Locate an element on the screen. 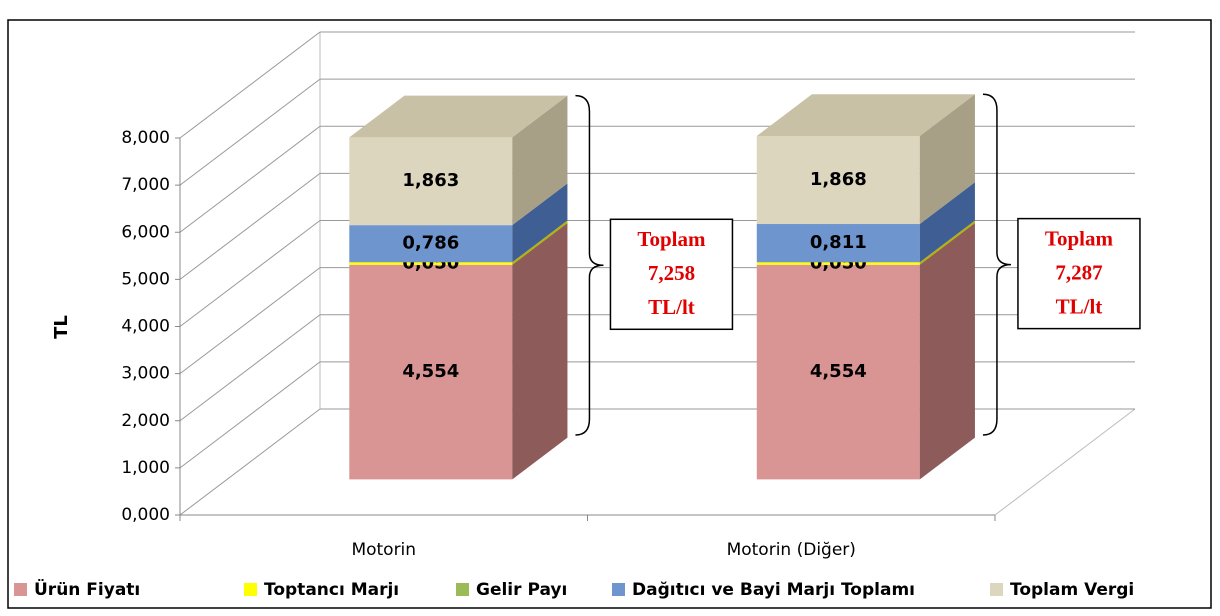  y-axis-label: TL is located at coordinates (61, 327).